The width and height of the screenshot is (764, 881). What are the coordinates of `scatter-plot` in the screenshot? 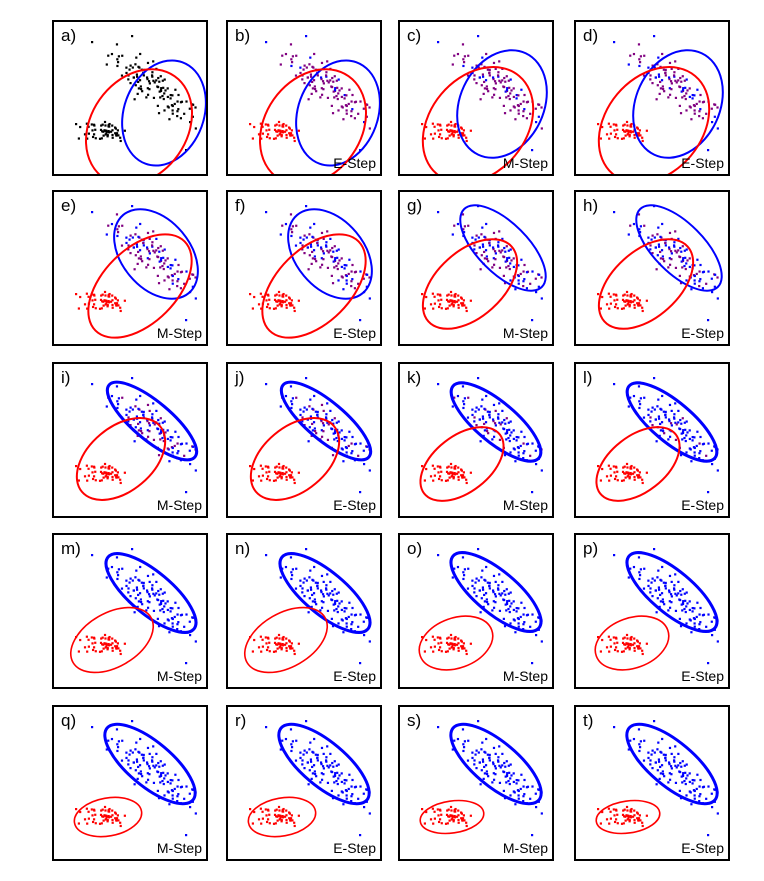 It's located at (133, 611).